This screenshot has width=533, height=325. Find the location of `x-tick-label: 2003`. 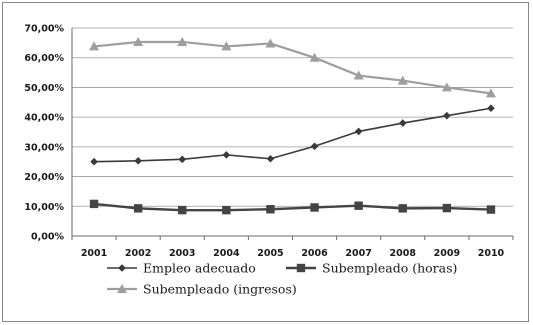

x-tick-label: 2003 is located at coordinates (182, 253).